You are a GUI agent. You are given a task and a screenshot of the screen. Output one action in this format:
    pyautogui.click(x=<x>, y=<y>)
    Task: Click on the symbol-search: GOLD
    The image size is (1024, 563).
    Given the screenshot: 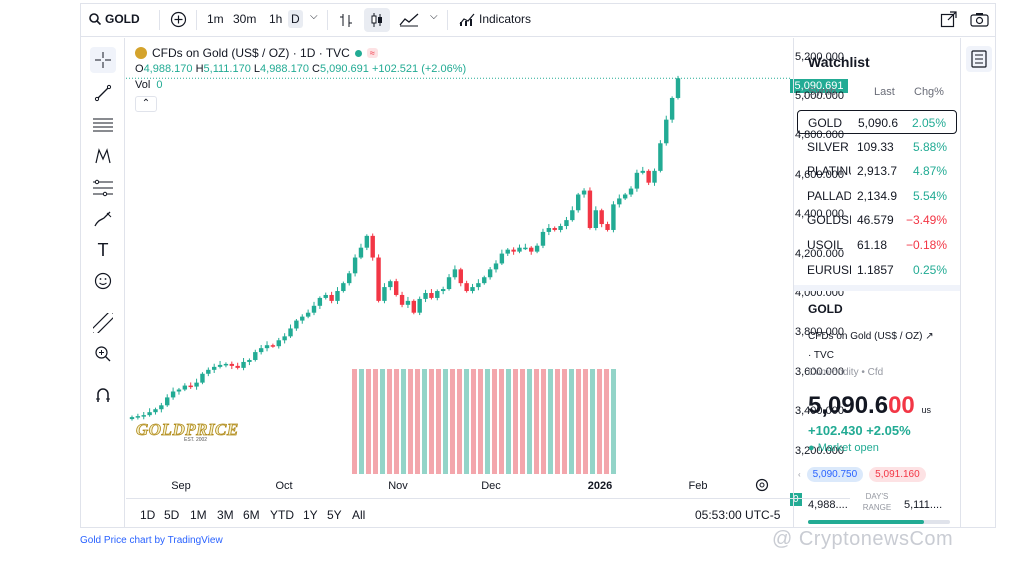 What is the action you would take?
    pyautogui.click(x=114, y=19)
    